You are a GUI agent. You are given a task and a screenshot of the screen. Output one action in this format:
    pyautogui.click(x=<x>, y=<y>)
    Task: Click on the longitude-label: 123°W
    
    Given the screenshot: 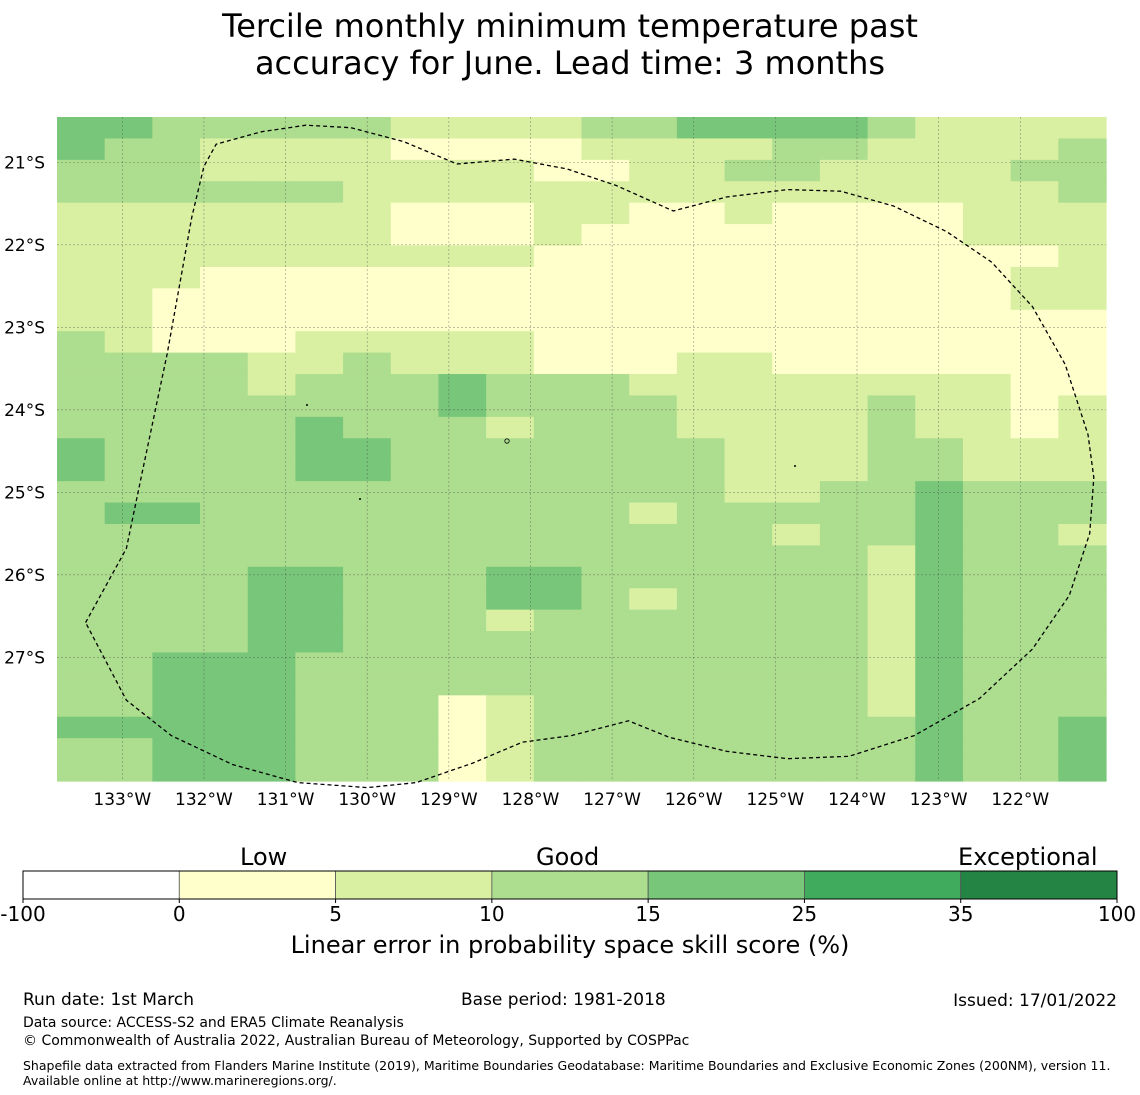 What is the action you would take?
    pyautogui.click(x=939, y=800)
    